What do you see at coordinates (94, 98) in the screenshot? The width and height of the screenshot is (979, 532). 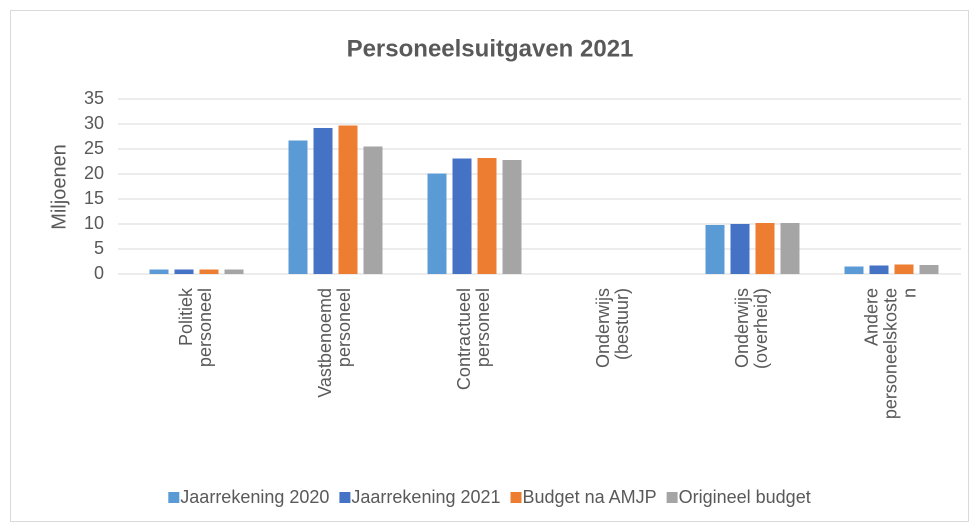 I see `y-tick-label: 35` at bounding box center [94, 98].